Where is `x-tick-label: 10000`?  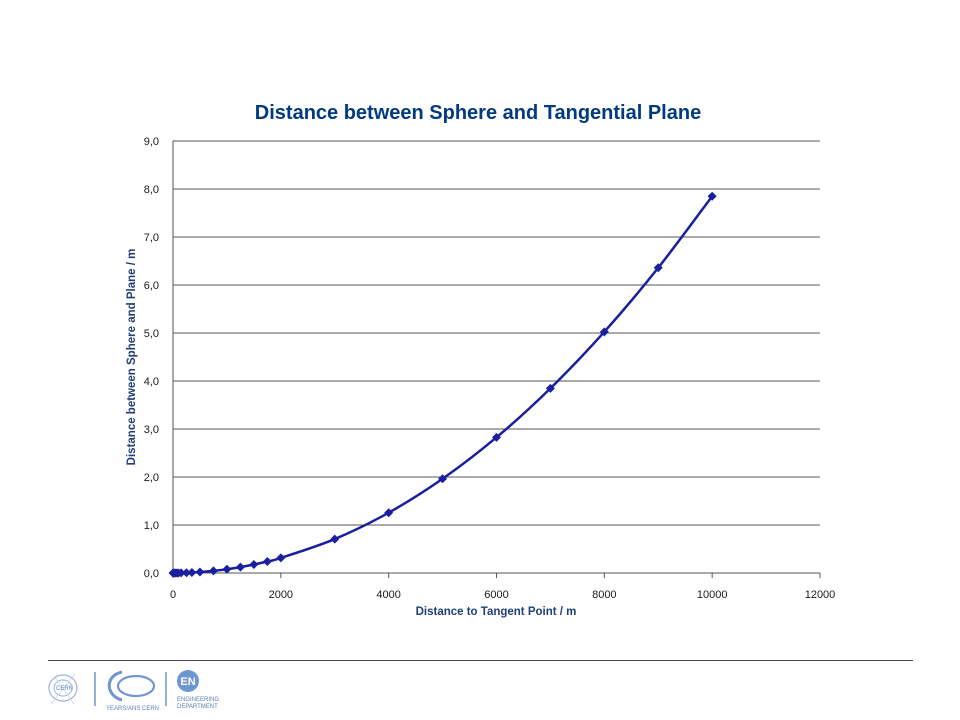 x-tick-label: 10000 is located at coordinates (712, 595).